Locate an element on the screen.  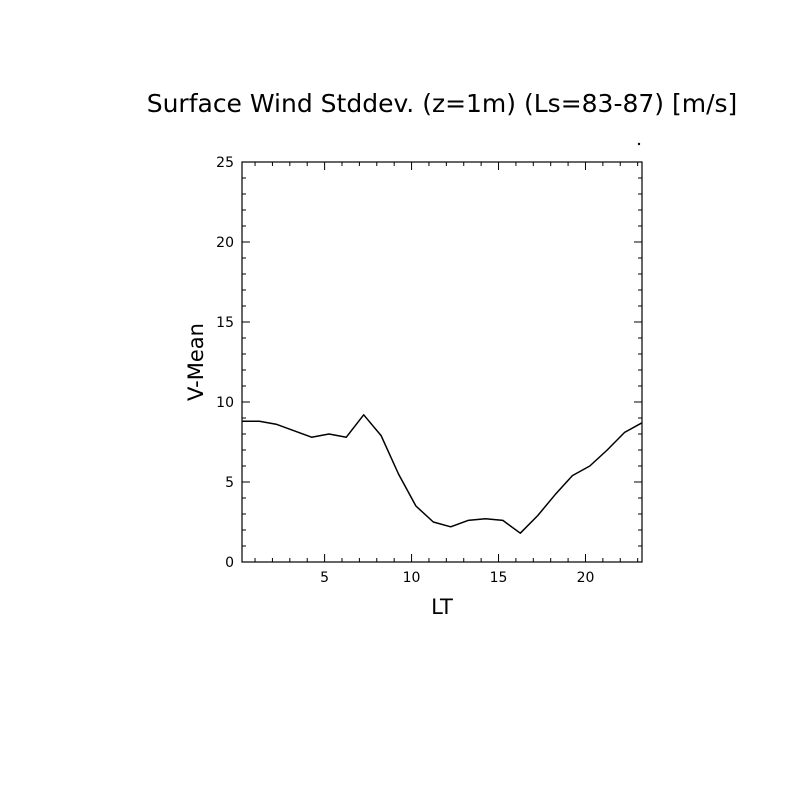
y-axis-label: V-Mean is located at coordinates (196, 362).